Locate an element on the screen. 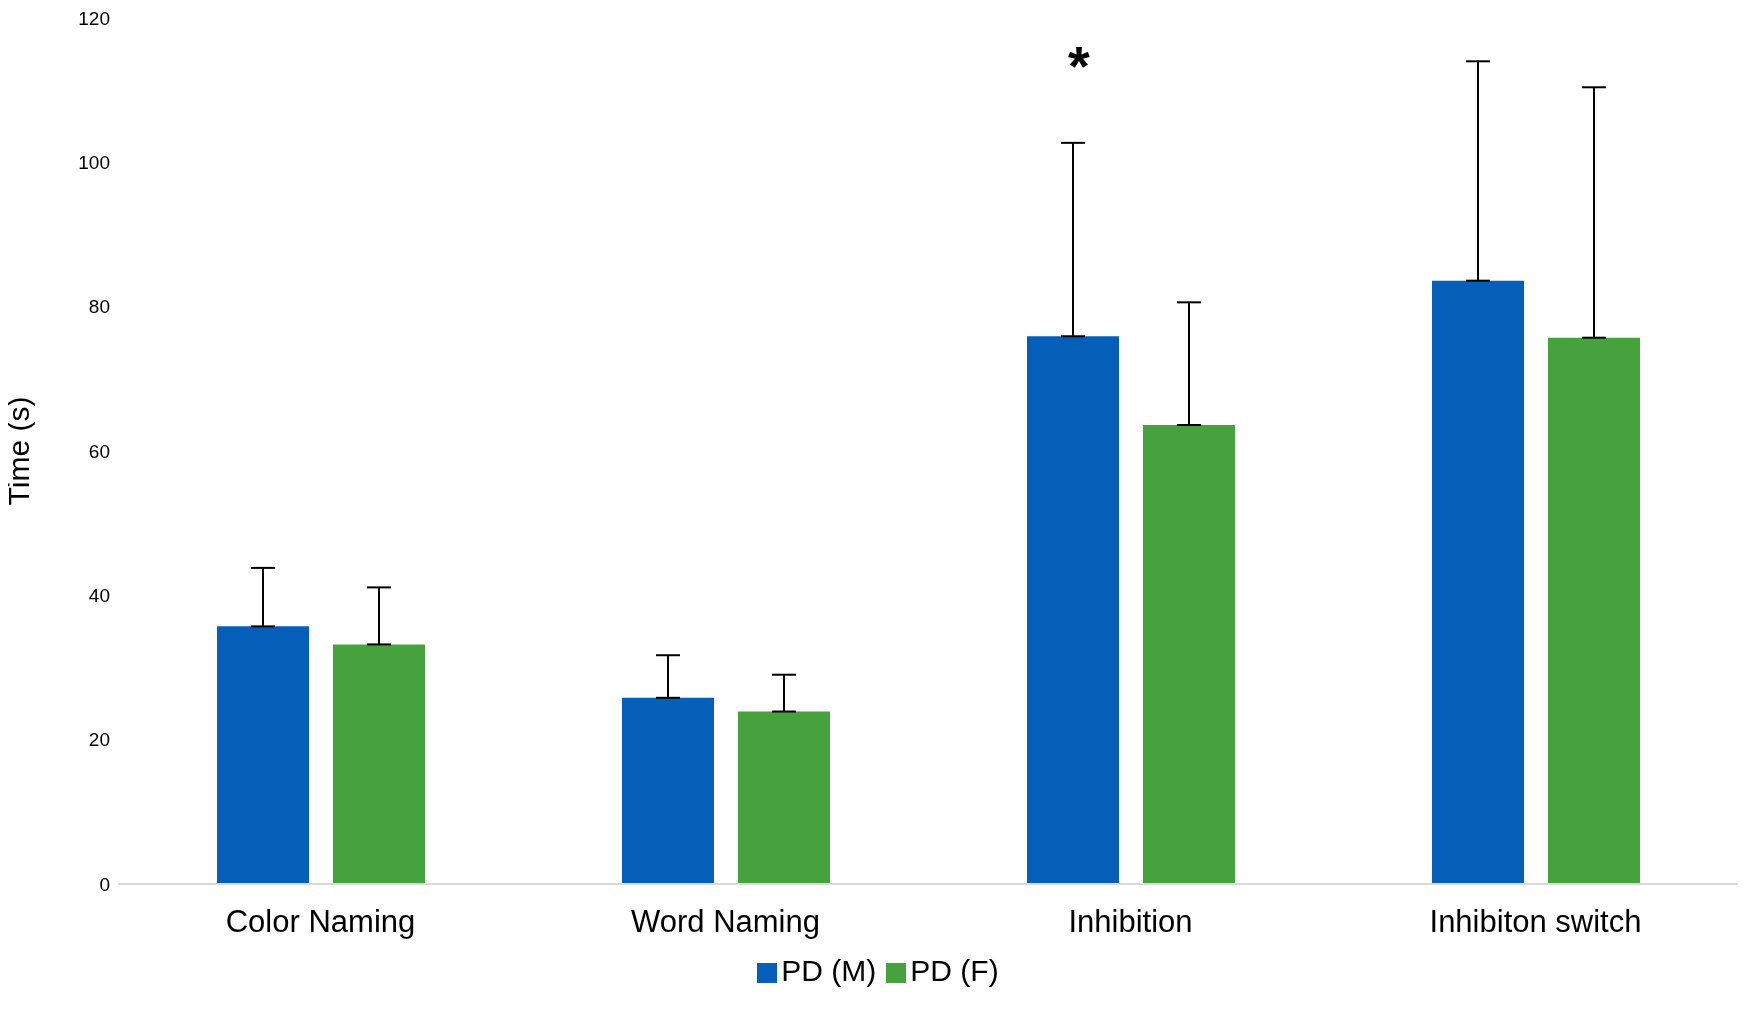 This screenshot has height=1009, width=1756. annotation: * is located at coordinates (1079, 65).